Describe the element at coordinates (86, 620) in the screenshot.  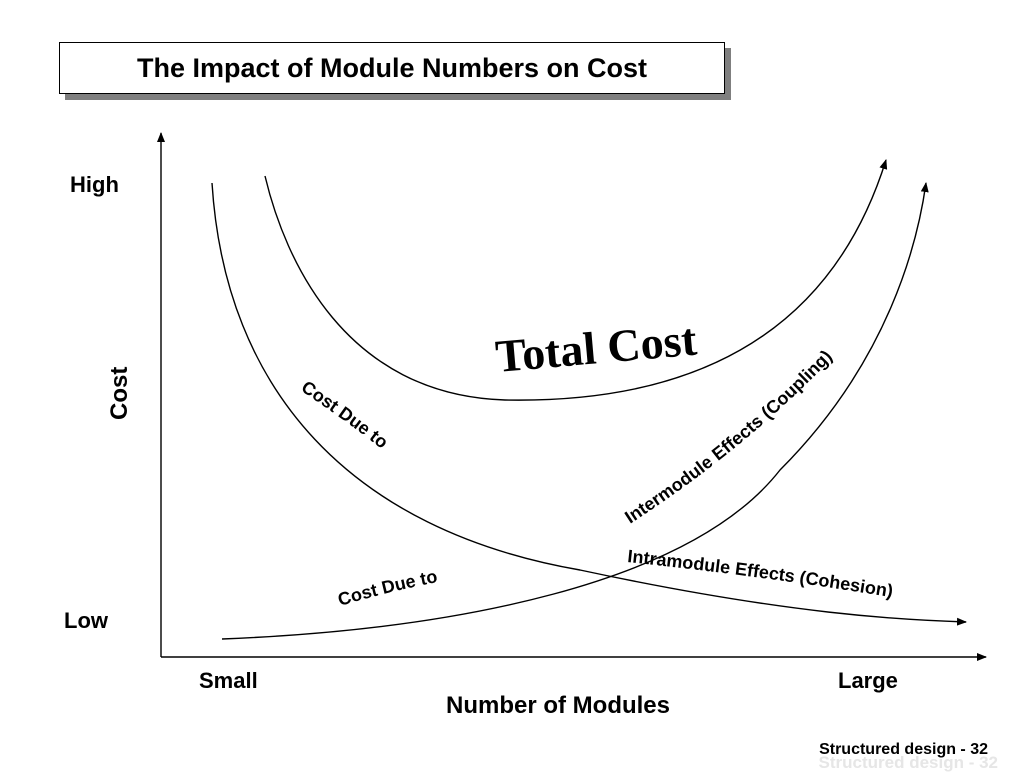
I see `y-low-label: Low` at that location.